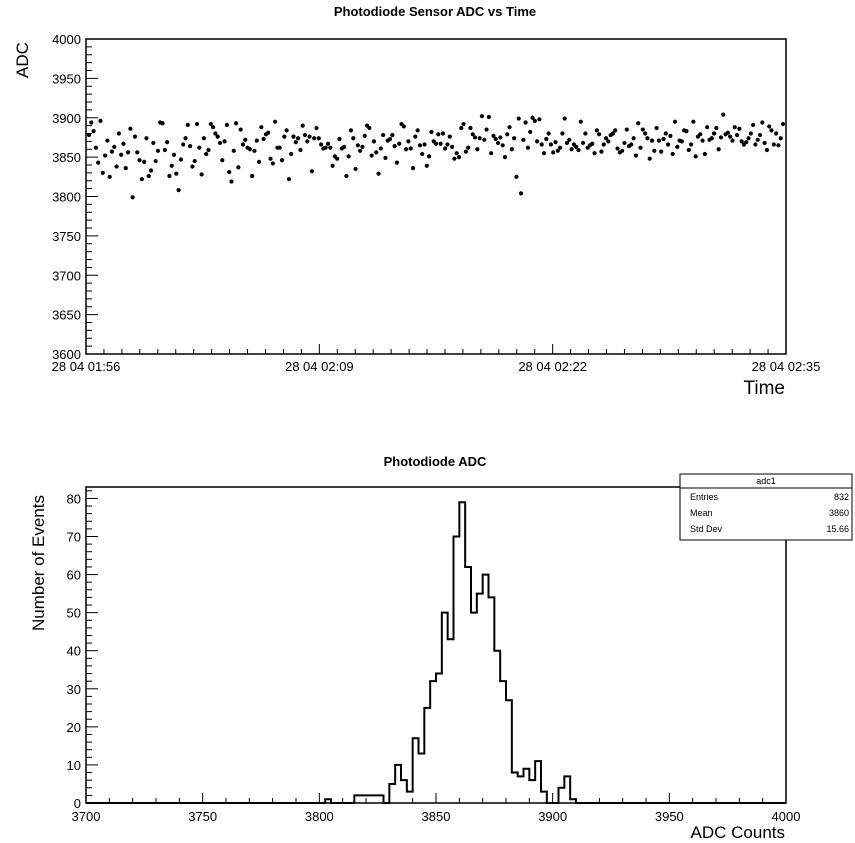 The height and width of the screenshot is (843, 855). What do you see at coordinates (766, 481) in the screenshot?
I see `stats-box-name: adc1` at bounding box center [766, 481].